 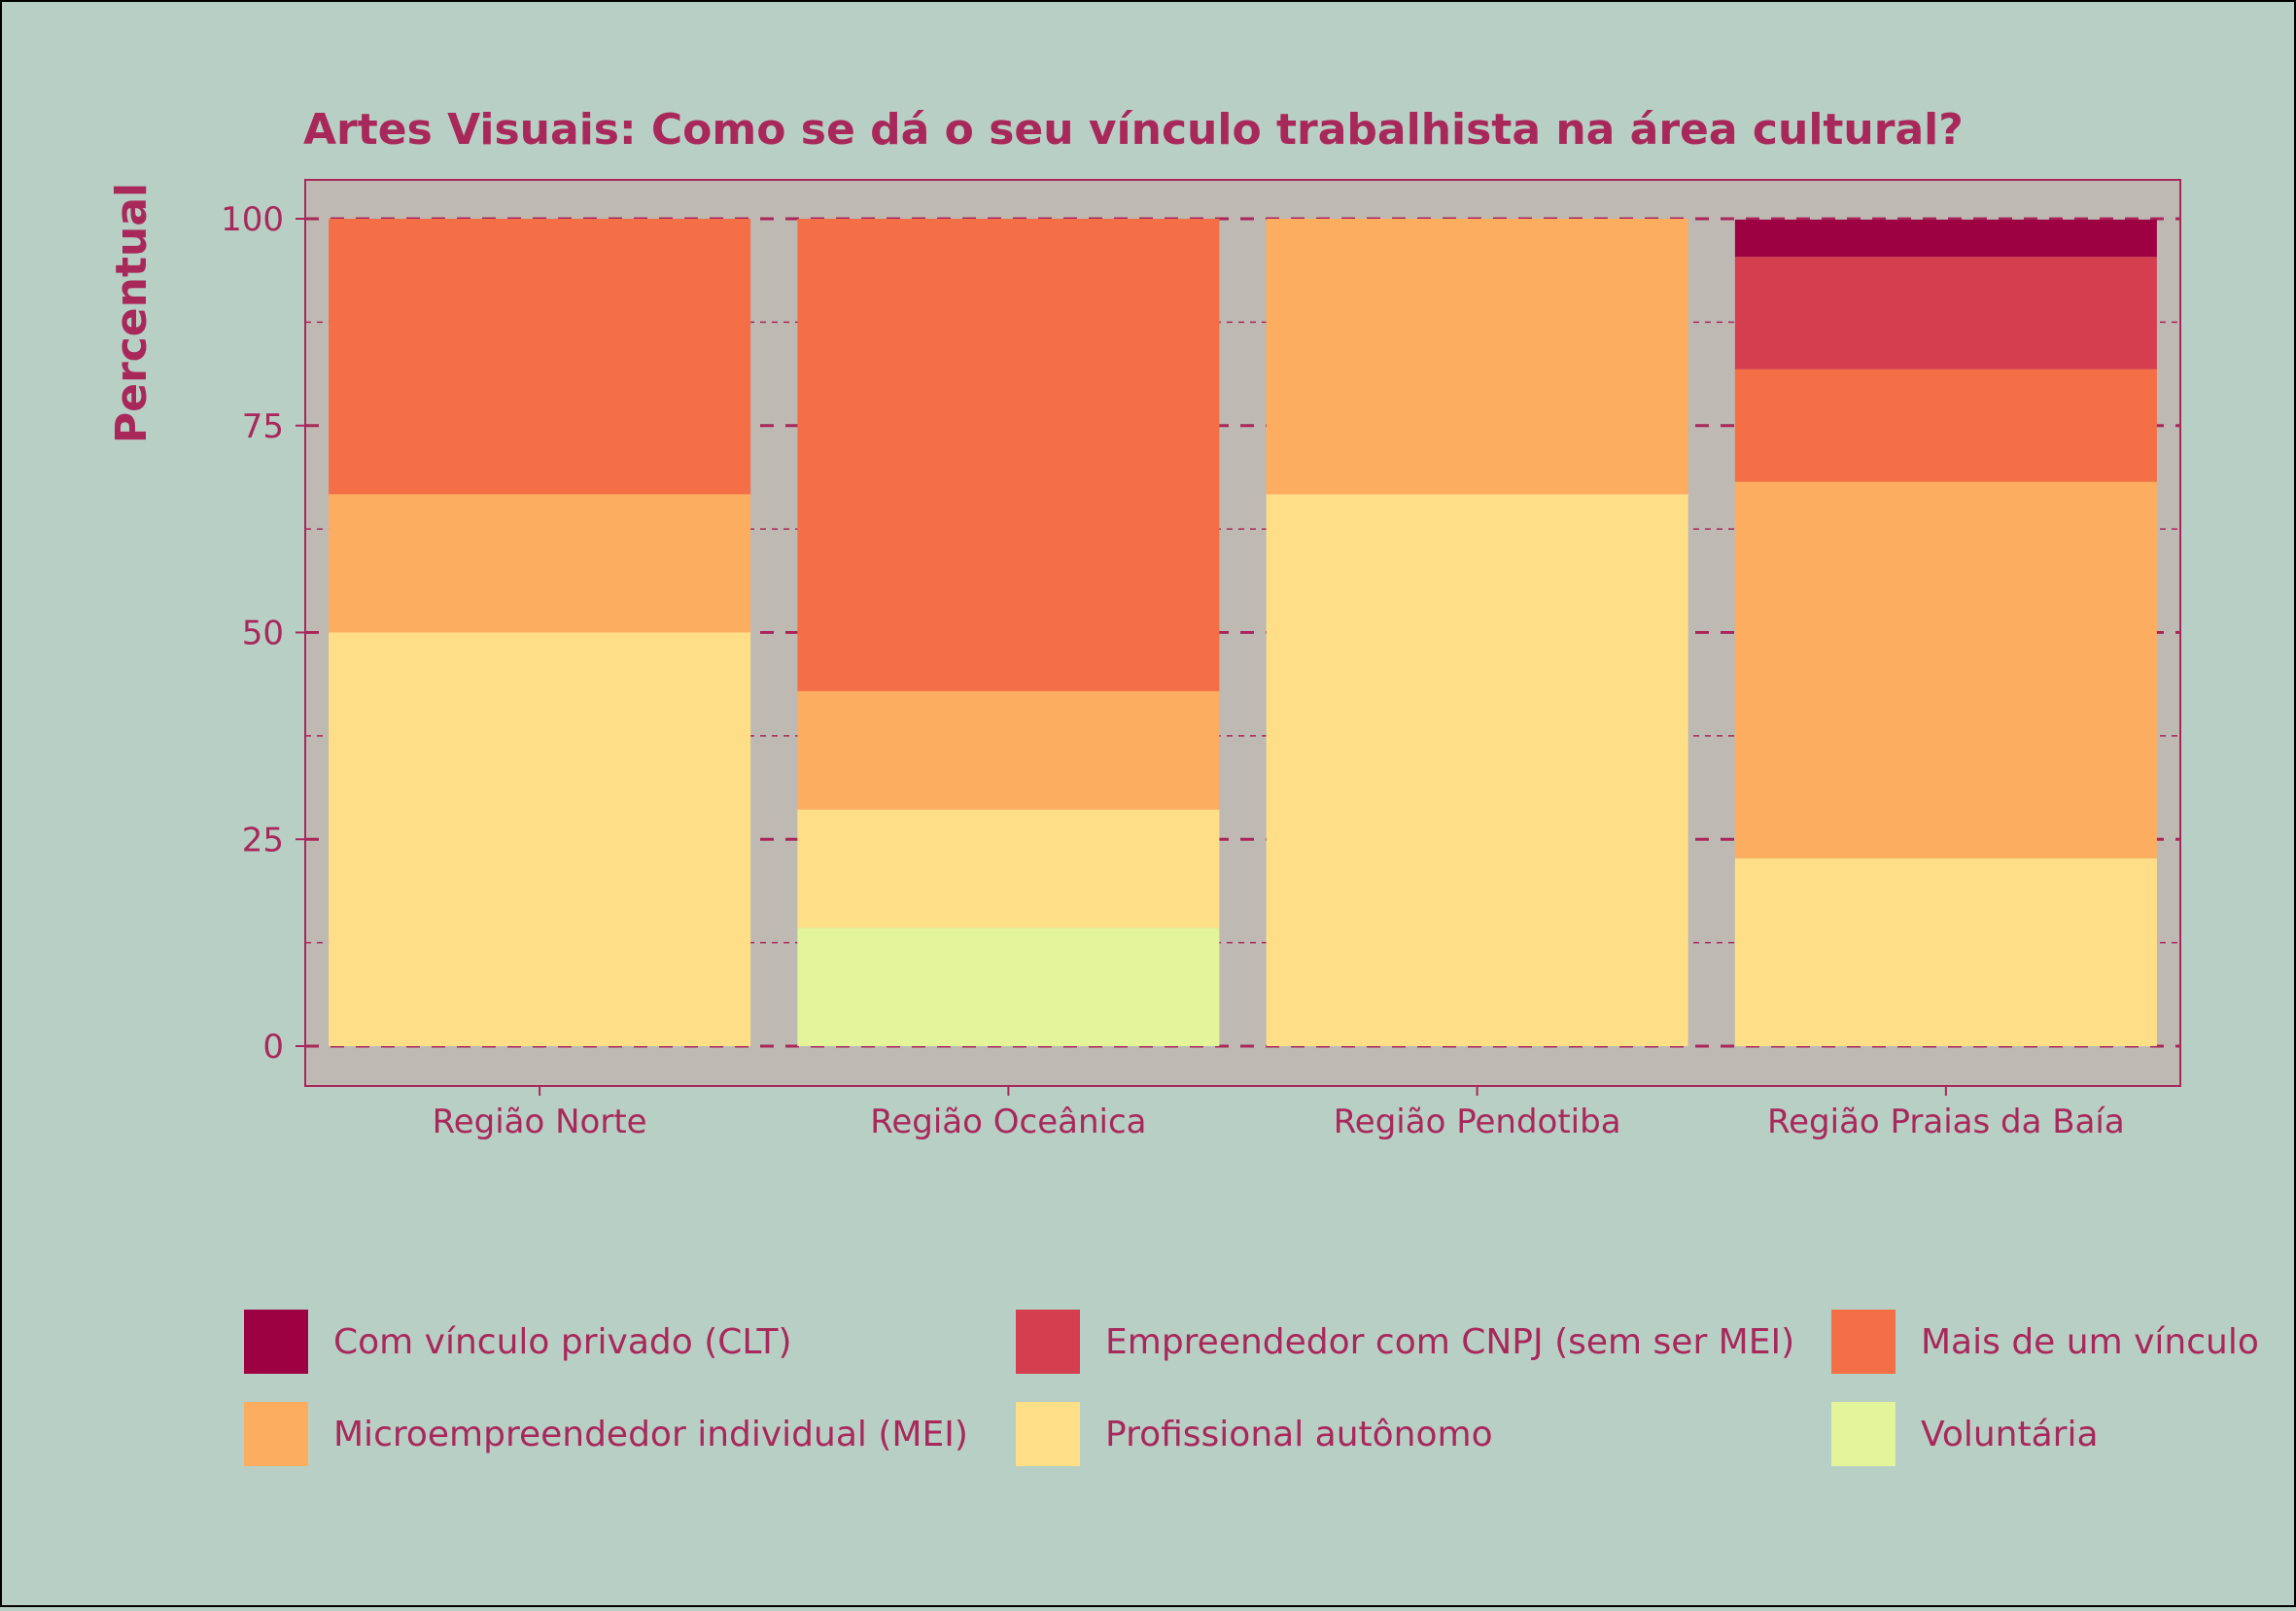 I want to click on y-tick-label: 0, so click(x=273, y=1048).